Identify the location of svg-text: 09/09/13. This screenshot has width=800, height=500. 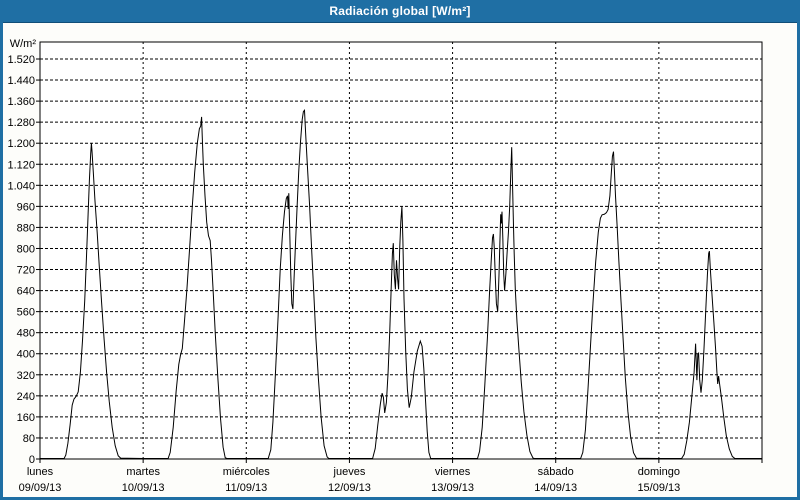
(40, 488).